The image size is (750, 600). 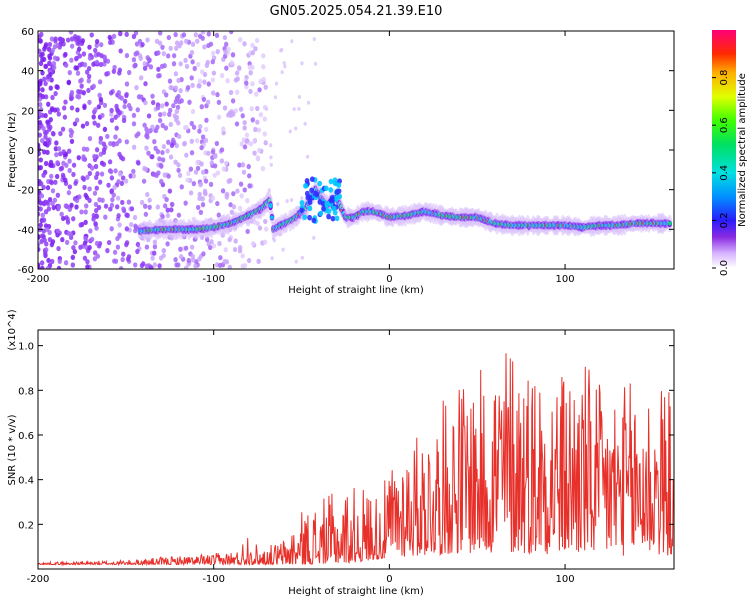 I want to click on chart-title: GN05.2025.054.21.39.E10, so click(x=356, y=11).